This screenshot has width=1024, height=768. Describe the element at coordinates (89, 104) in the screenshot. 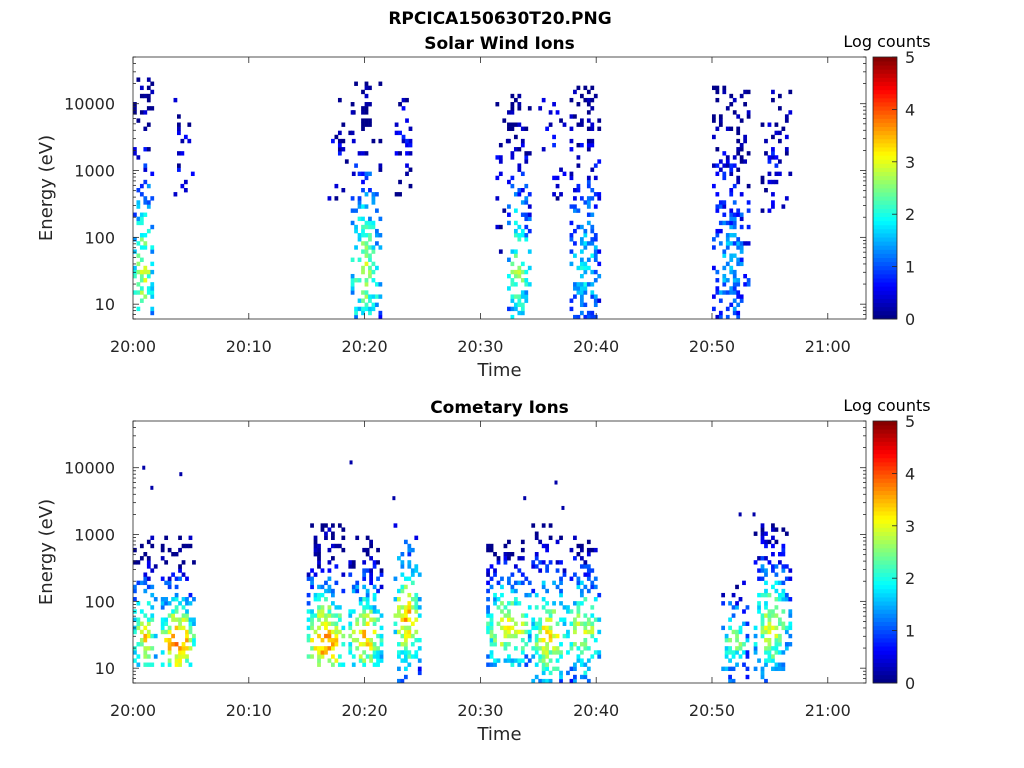

I see `y-tick-label: 10000` at that location.